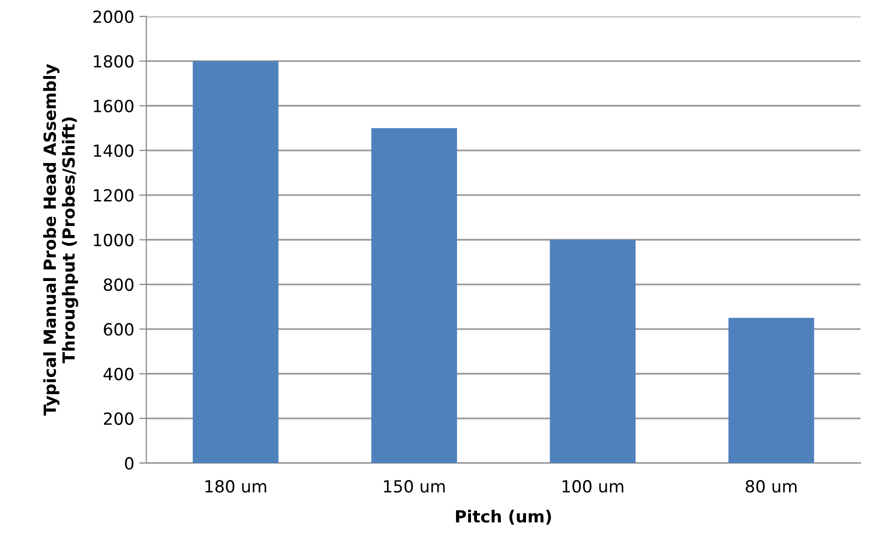 This screenshot has width=871, height=548. What do you see at coordinates (771, 486) in the screenshot?
I see `x-tick-label: 80 um` at bounding box center [771, 486].